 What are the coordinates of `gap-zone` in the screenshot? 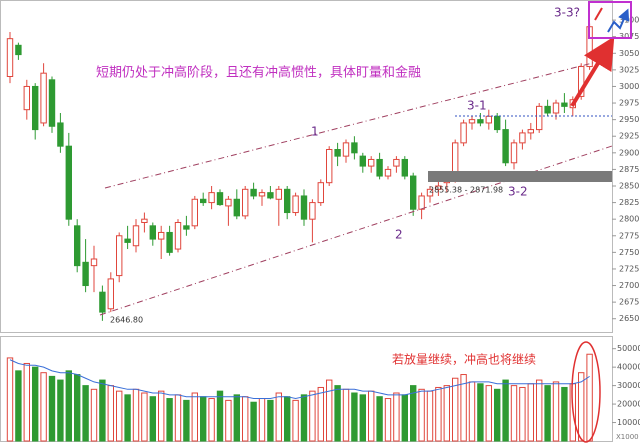 It's located at (520, 176).